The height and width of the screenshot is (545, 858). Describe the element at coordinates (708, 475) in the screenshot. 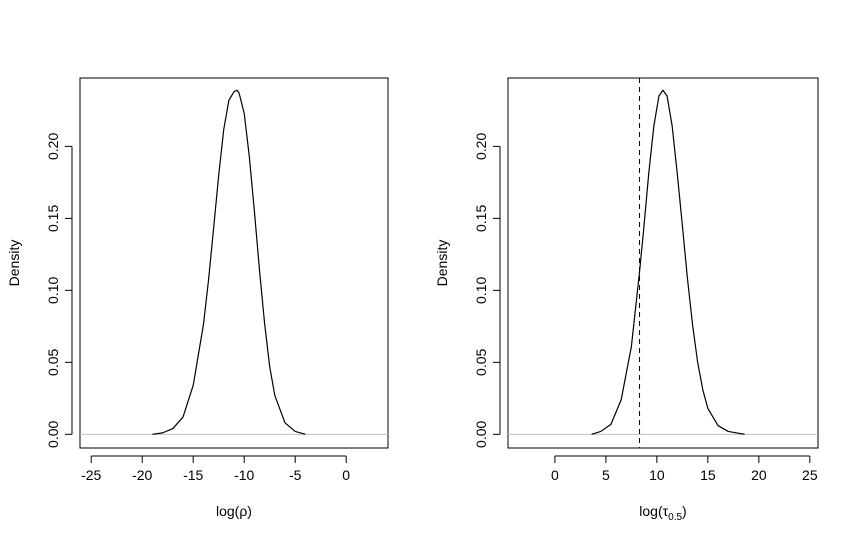

I see `right-x-tick-label: 15` at that location.